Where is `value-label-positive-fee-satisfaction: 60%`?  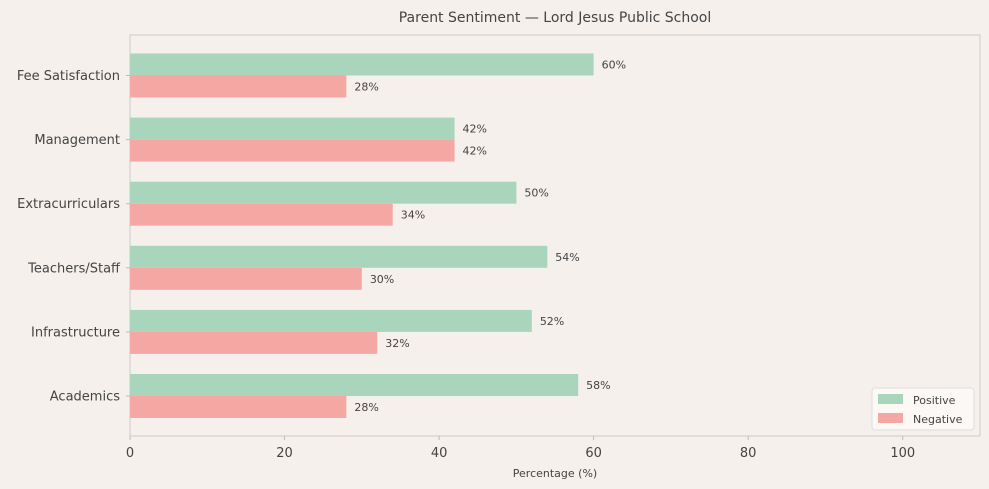 value-label-positive-fee-satisfaction: 60% is located at coordinates (614, 65).